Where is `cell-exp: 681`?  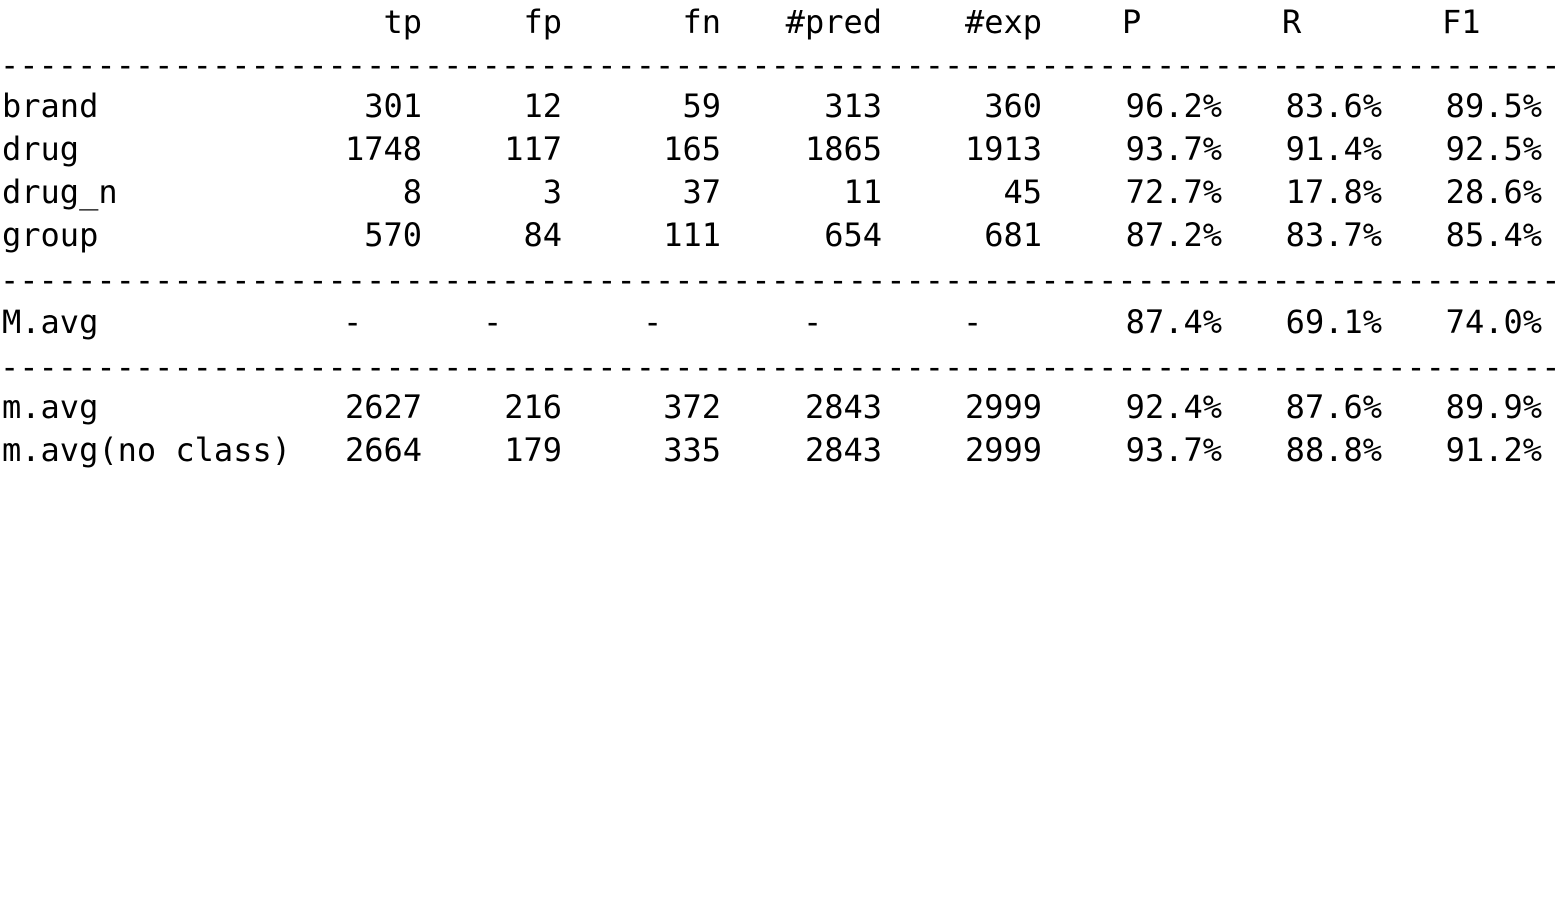 cell-exp: 681 is located at coordinates (1013, 235).